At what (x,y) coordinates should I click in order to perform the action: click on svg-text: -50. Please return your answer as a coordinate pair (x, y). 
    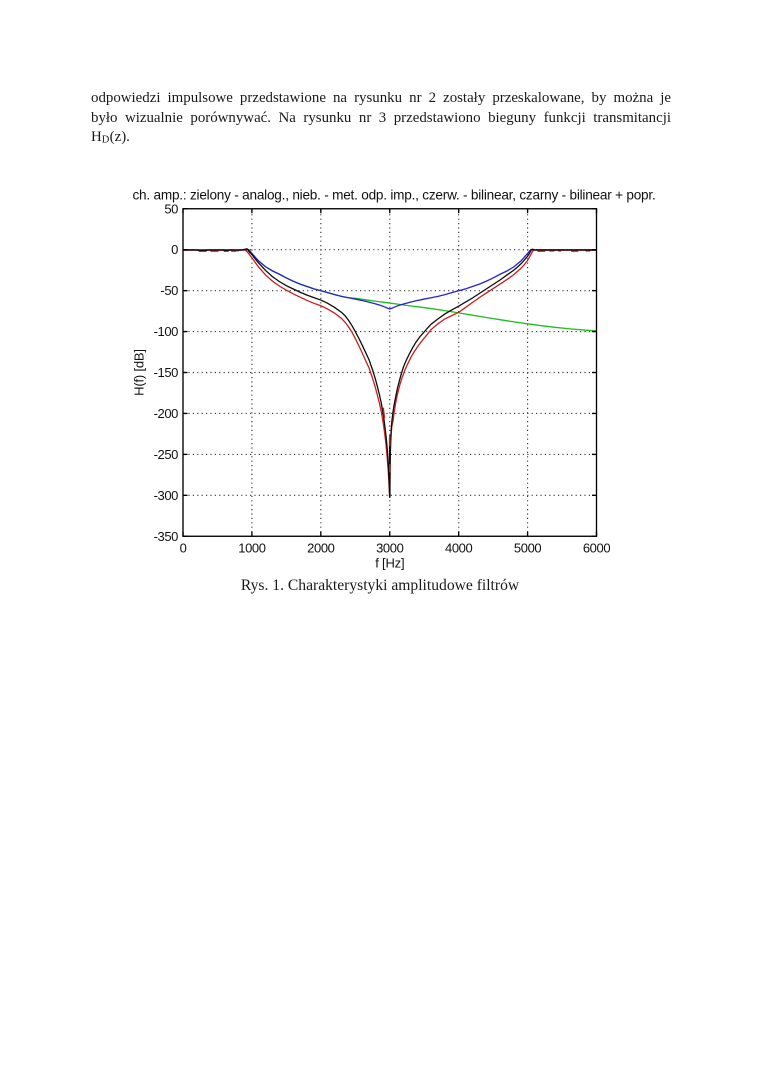
    Looking at the image, I should click on (169, 290).